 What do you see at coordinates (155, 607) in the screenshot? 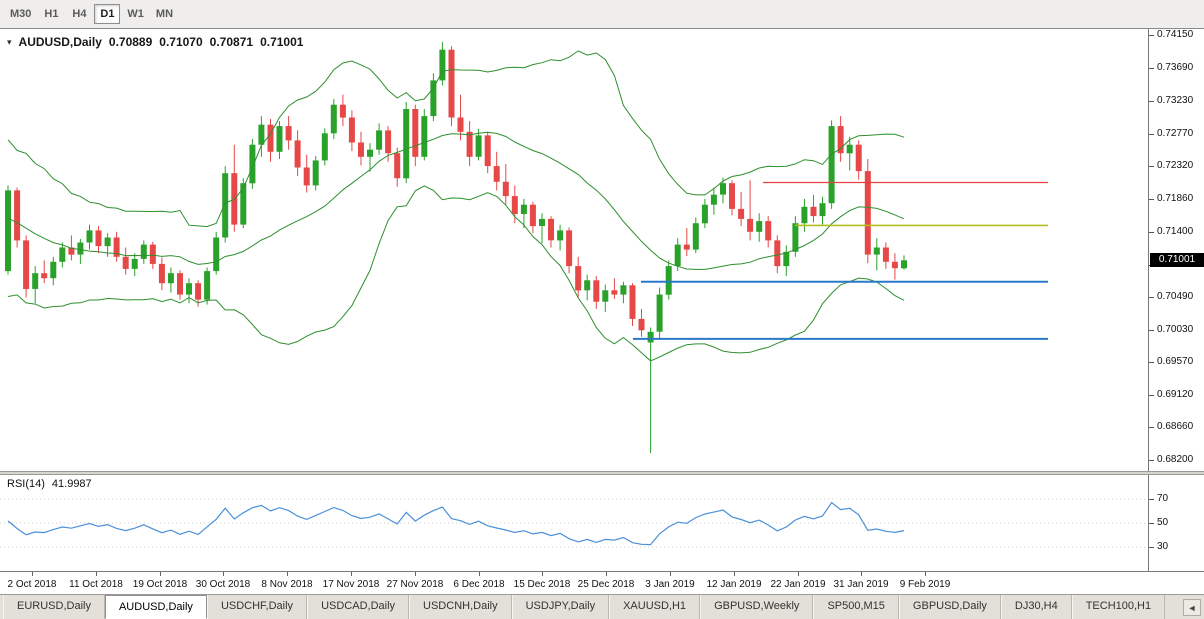
I see `chart-tab-audusd: AUDUSD,Daily` at bounding box center [155, 607].